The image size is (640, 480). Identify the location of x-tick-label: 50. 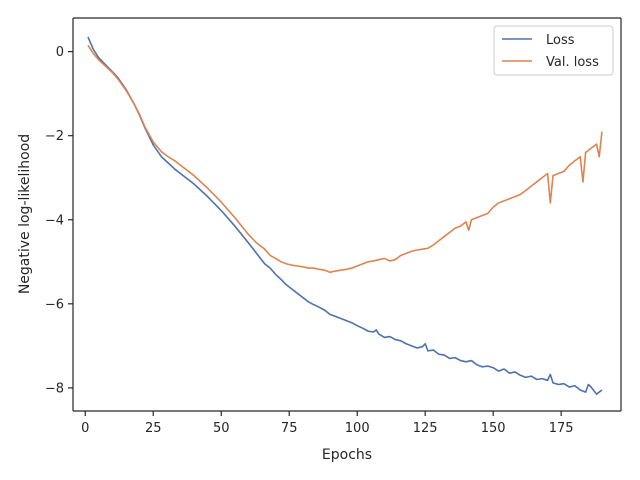
(221, 428).